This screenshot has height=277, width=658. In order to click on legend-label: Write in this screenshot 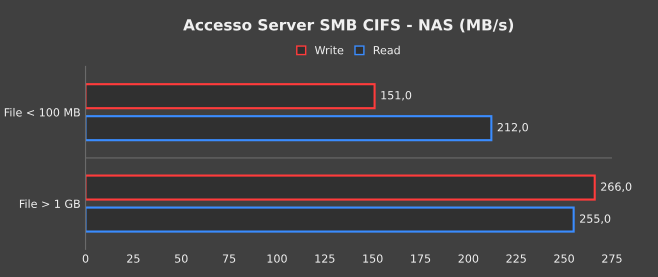, I will do `click(329, 50)`.